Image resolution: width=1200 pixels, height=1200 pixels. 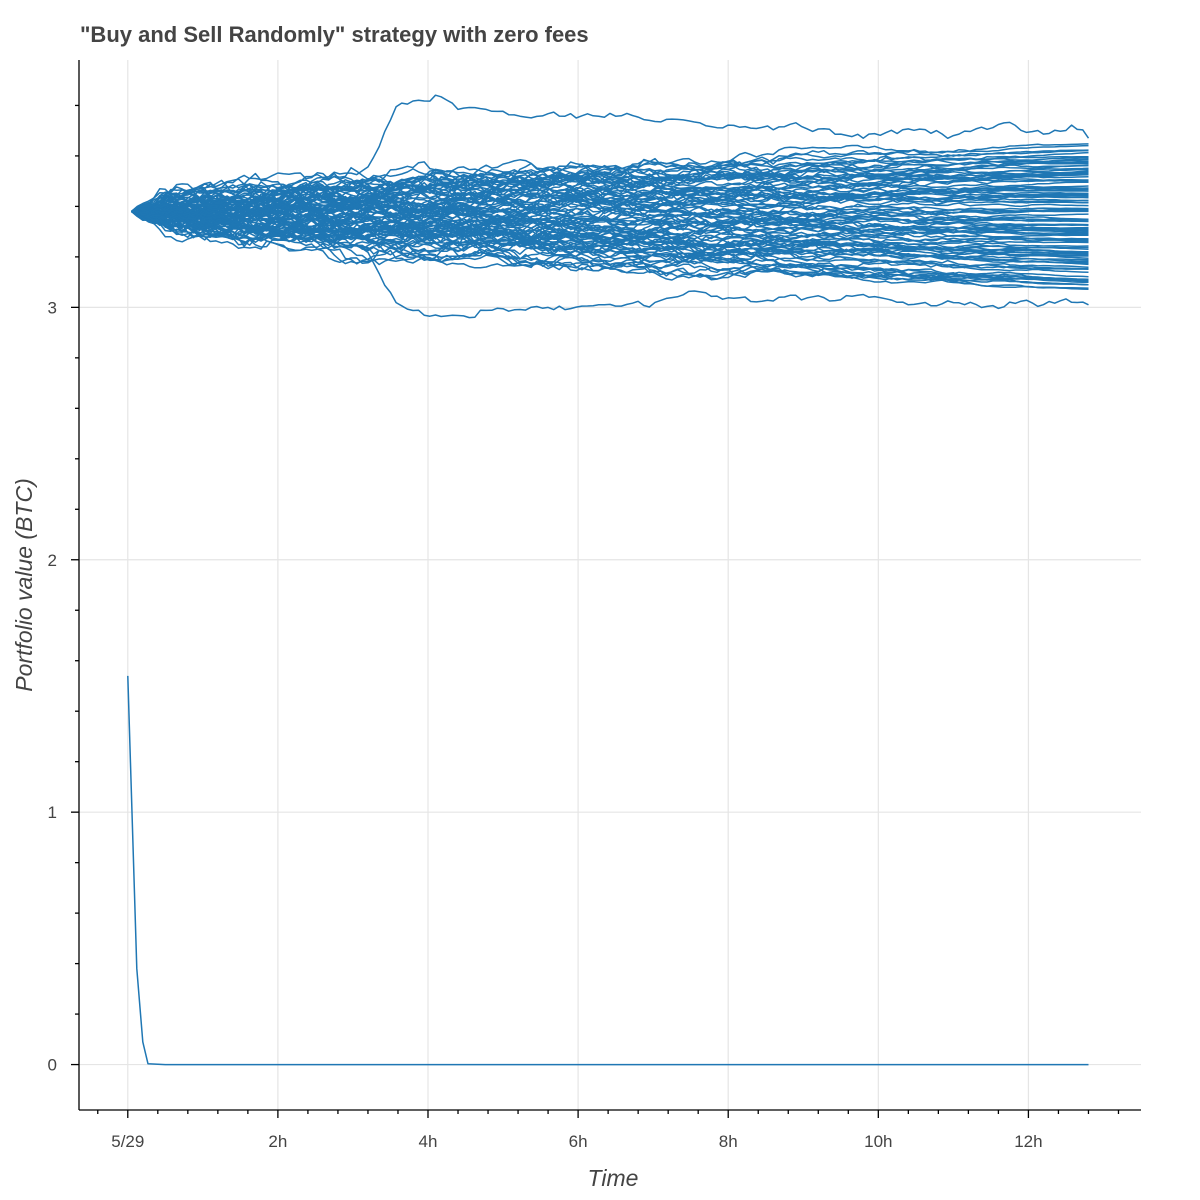 What do you see at coordinates (52, 560) in the screenshot?
I see `y-tick-label: 2` at bounding box center [52, 560].